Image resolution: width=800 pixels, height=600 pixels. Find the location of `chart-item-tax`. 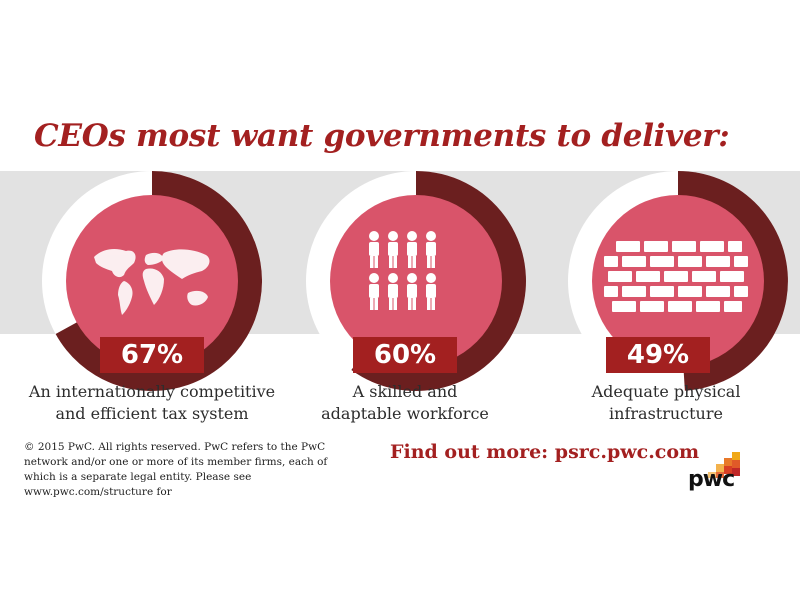

chart-item-tax is located at coordinates (172, 301).